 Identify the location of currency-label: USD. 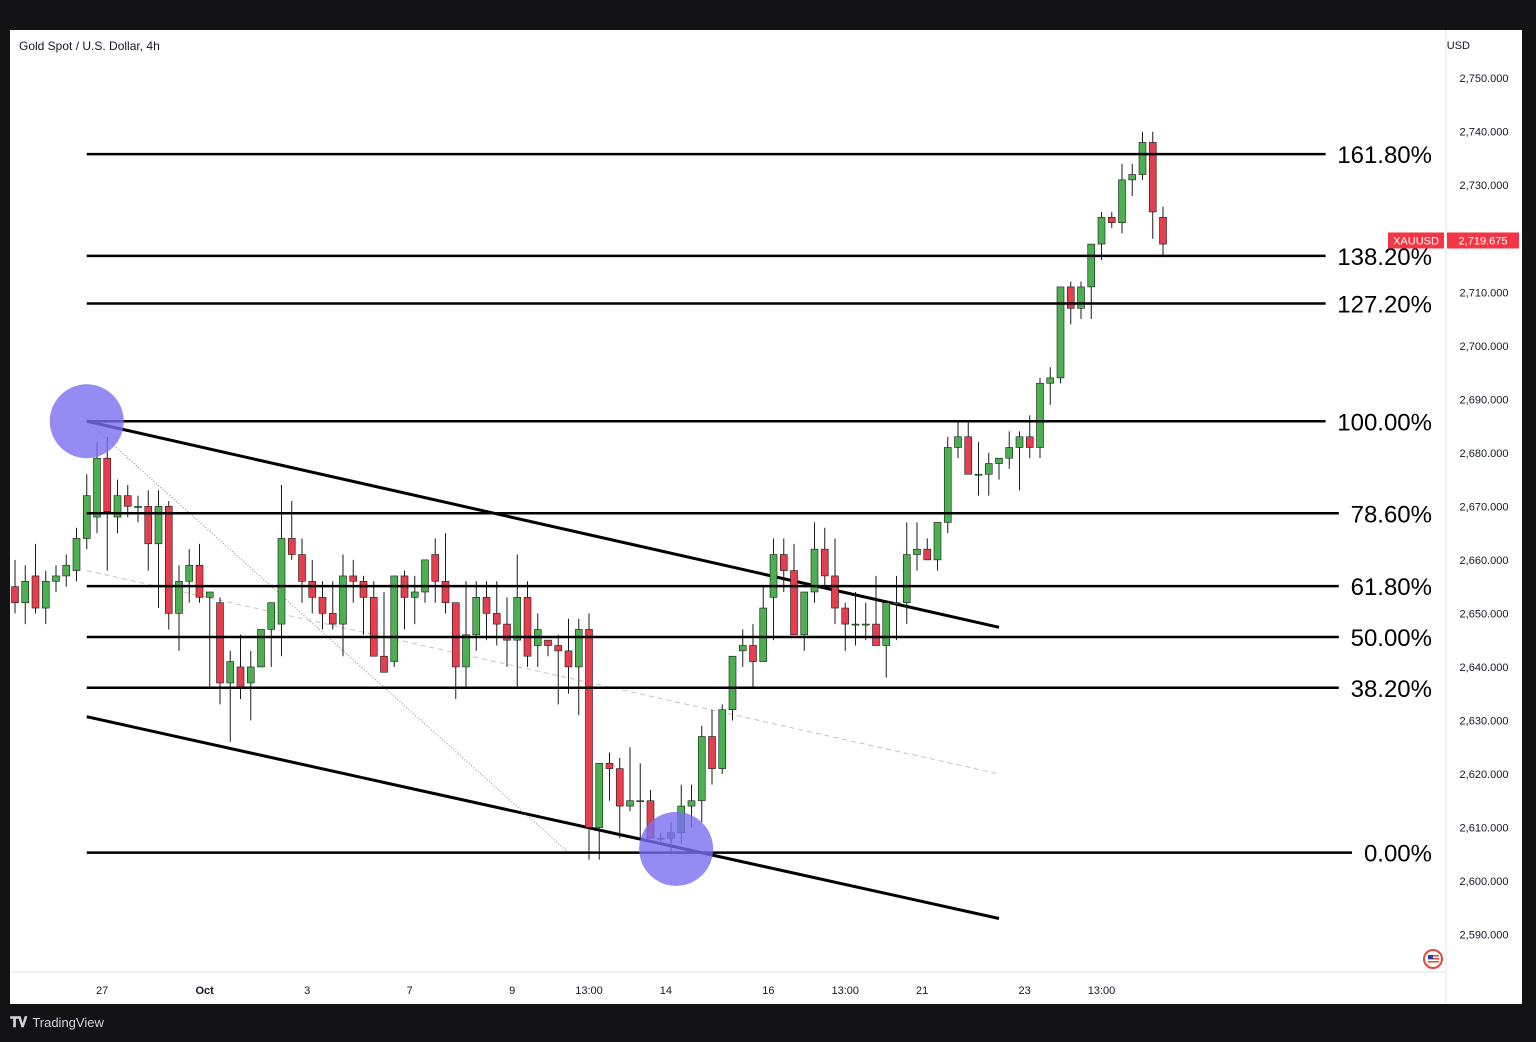
(1458, 46).